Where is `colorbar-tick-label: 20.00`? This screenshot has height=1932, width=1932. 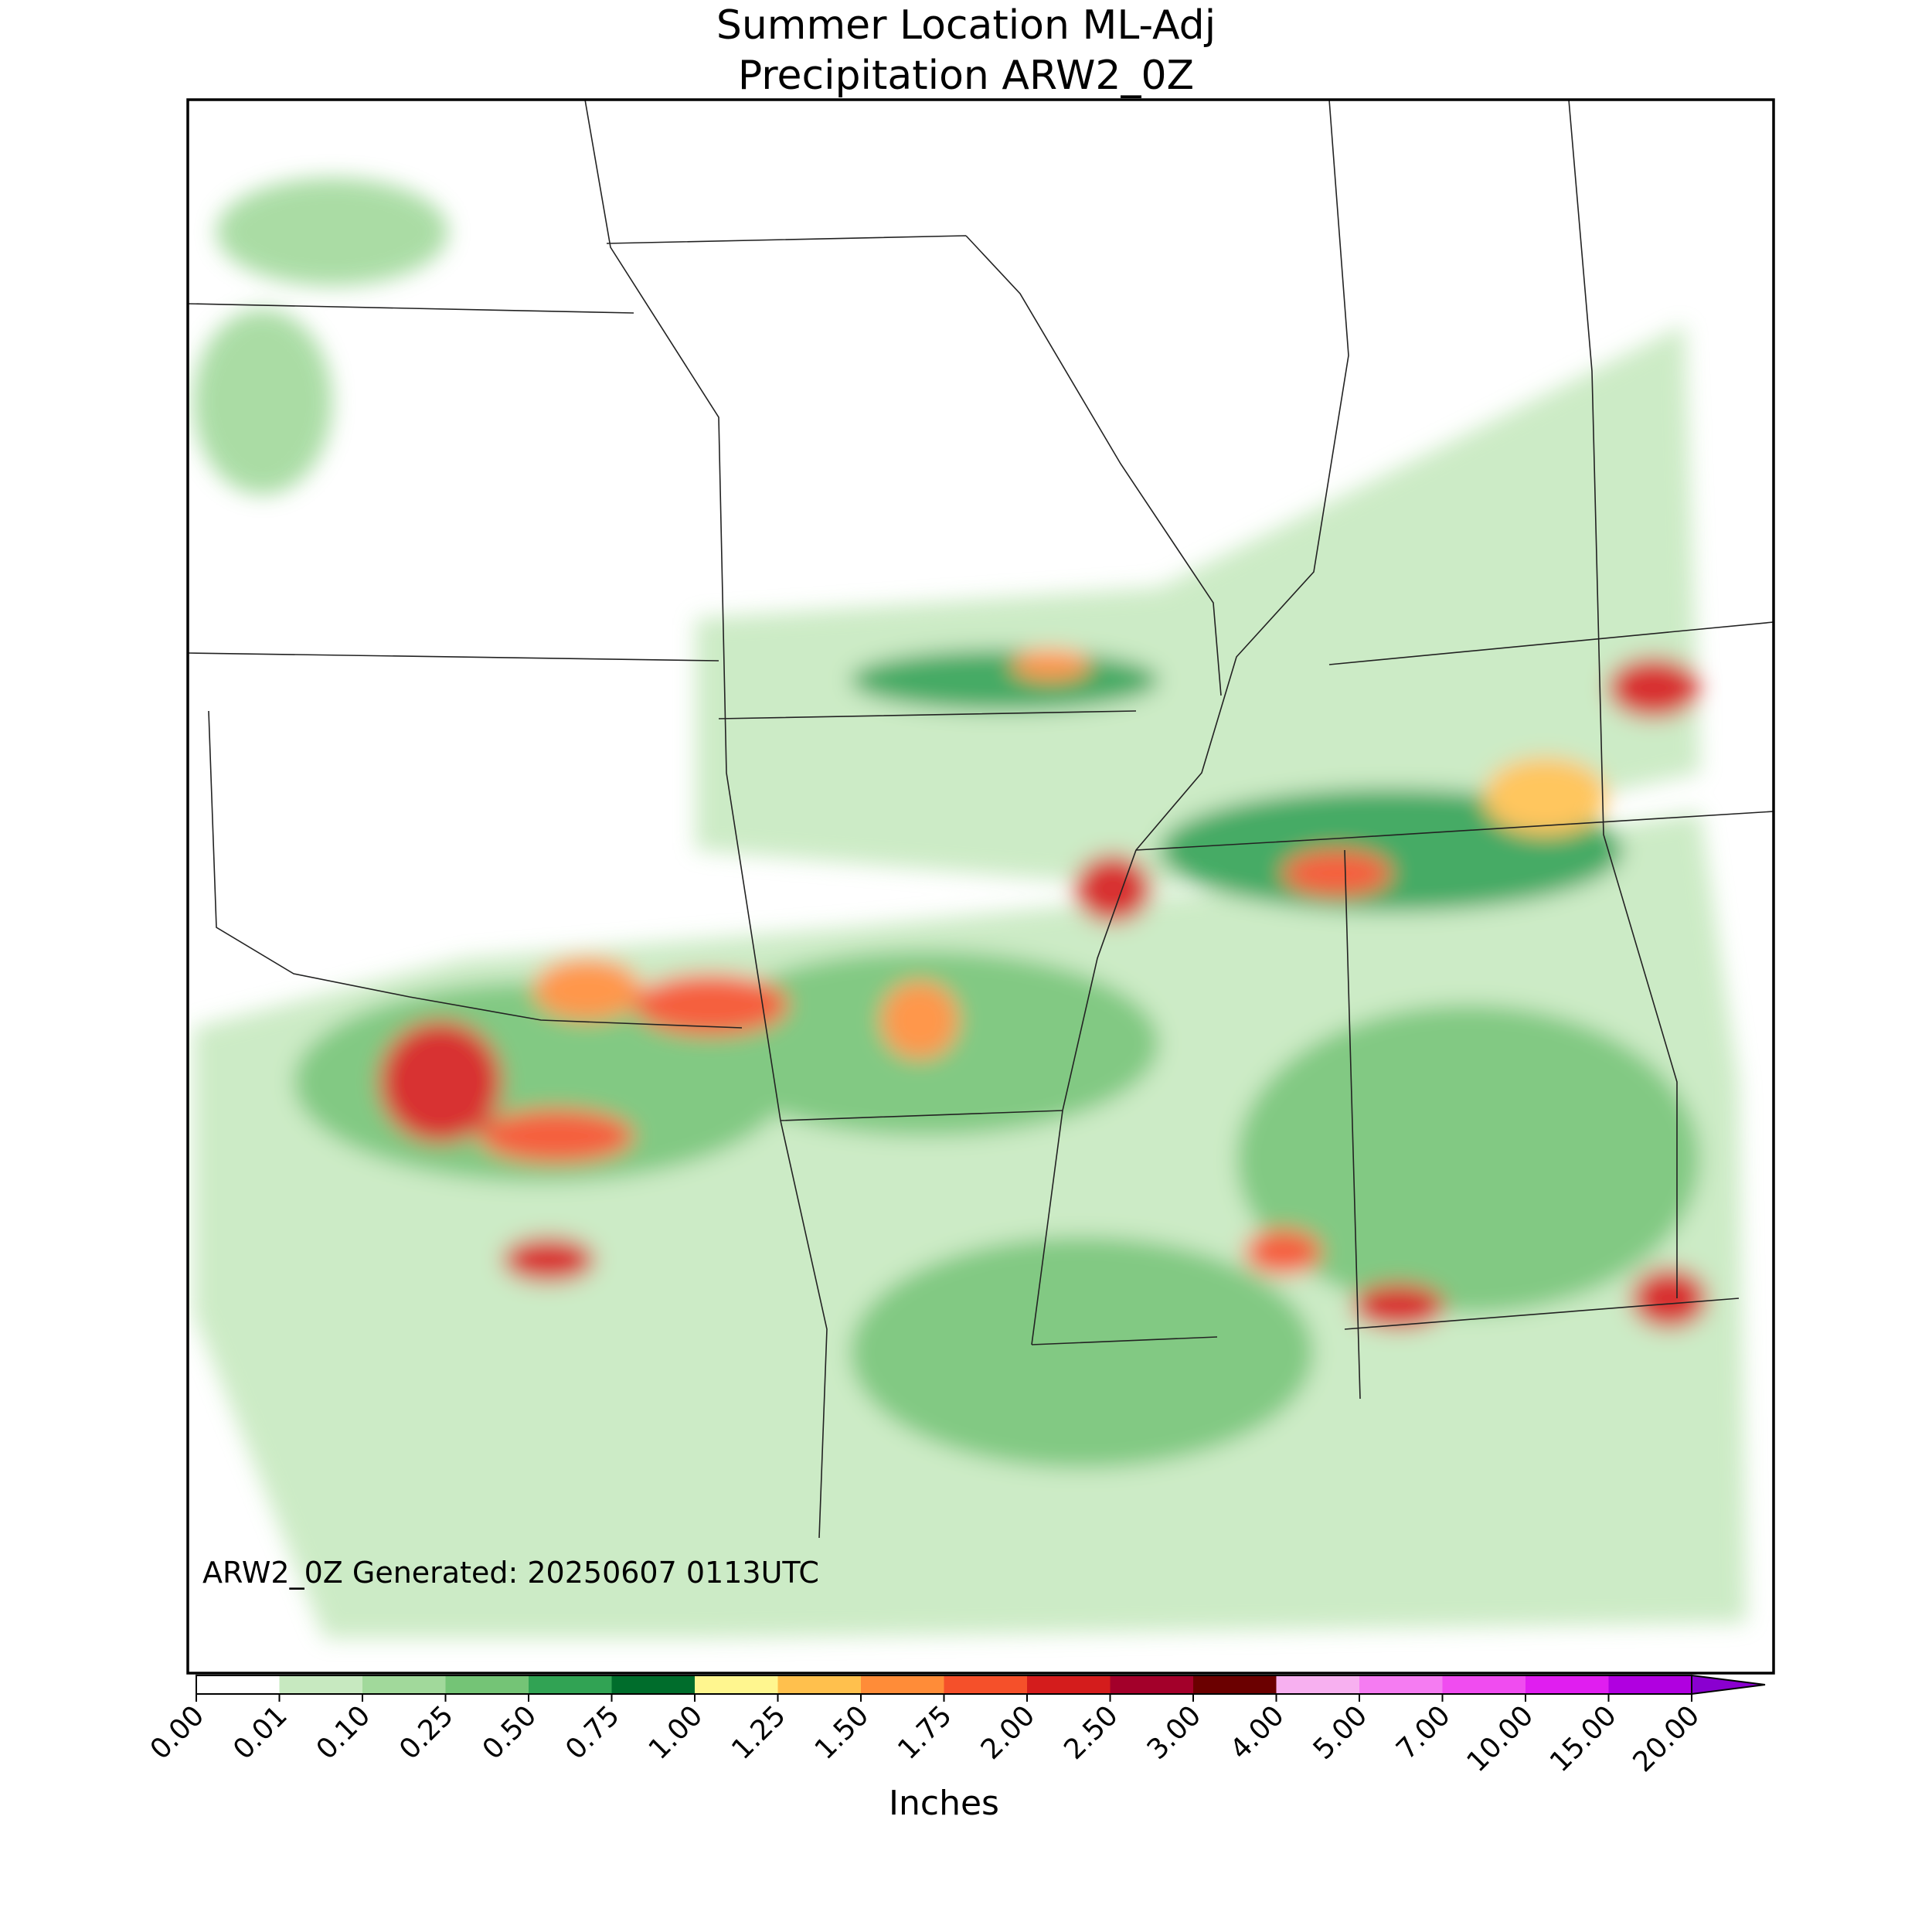
colorbar-tick-label: 20.00 is located at coordinates (1667, 1739).